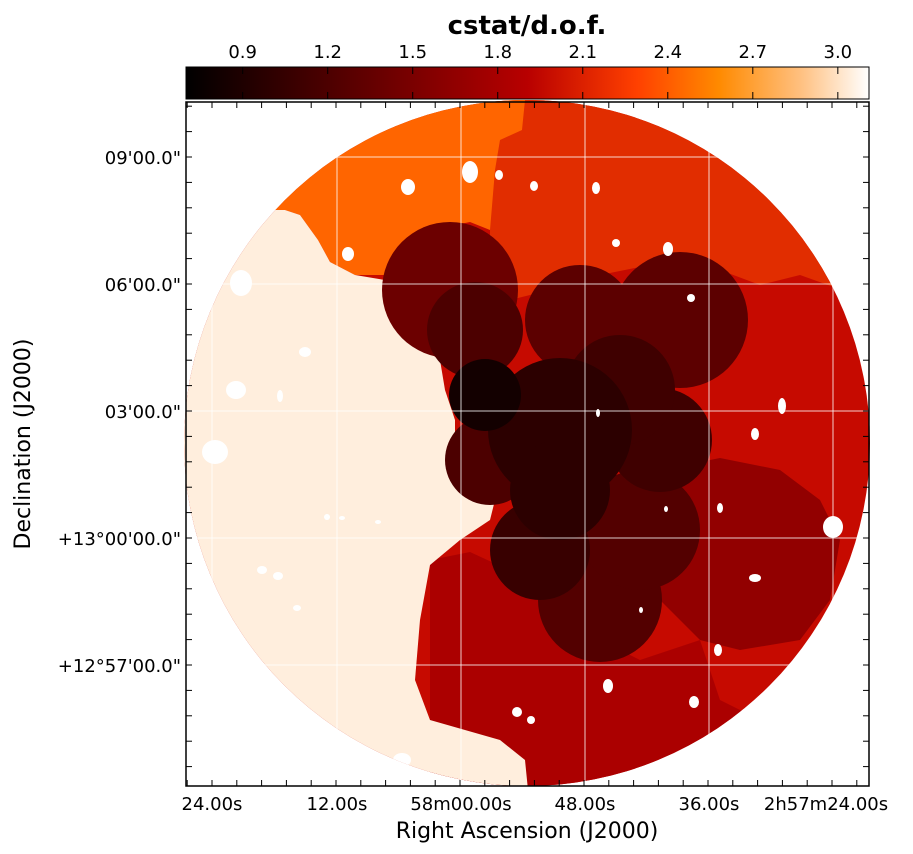  What do you see at coordinates (485, 395) in the screenshot?
I see `core-west-region` at bounding box center [485, 395].